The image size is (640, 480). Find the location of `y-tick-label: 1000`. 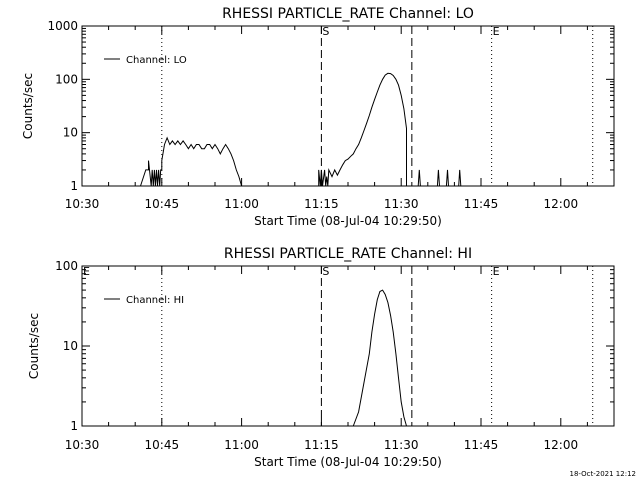

y-tick-label: 1000 is located at coordinates (62, 26).